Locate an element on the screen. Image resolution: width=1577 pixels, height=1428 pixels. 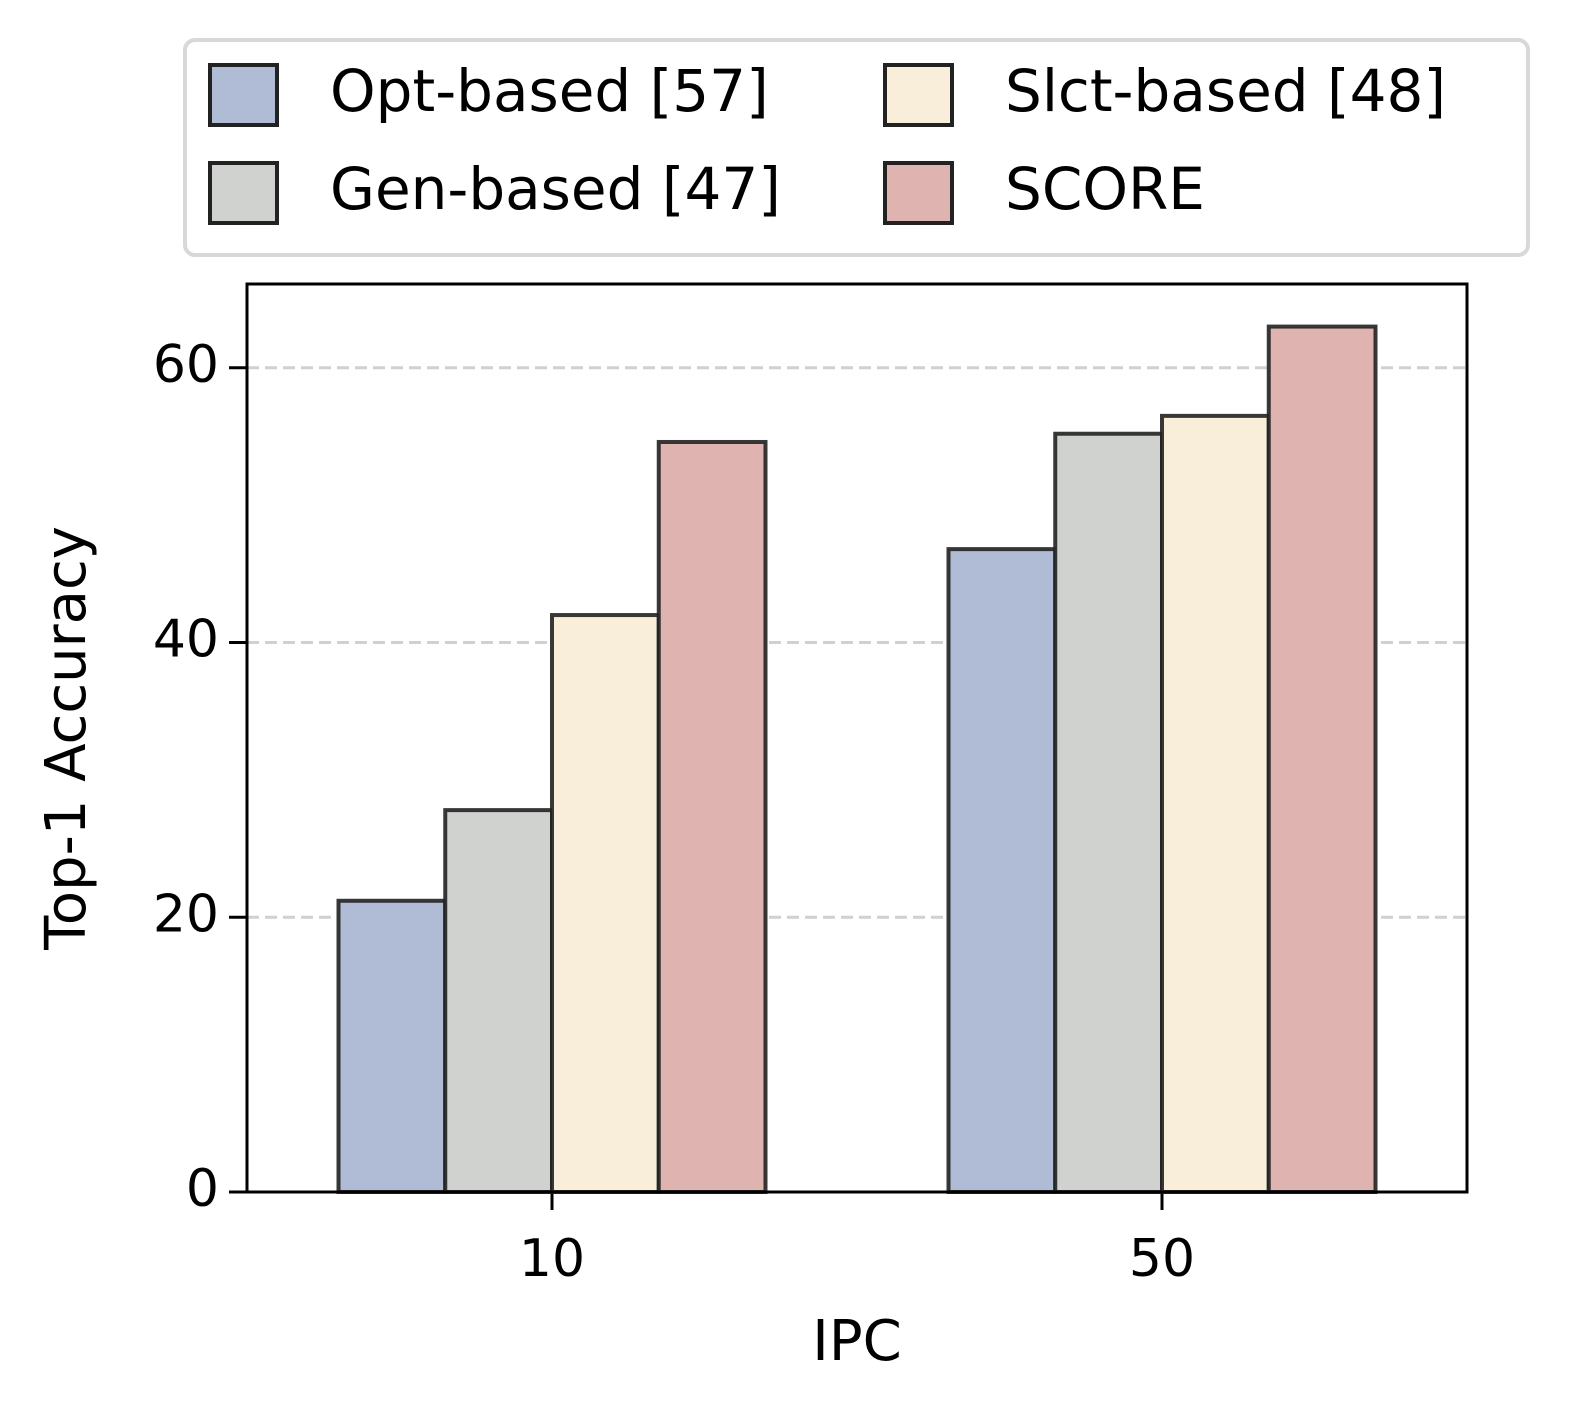
legend-label: Gen-based [47] is located at coordinates (555, 189).